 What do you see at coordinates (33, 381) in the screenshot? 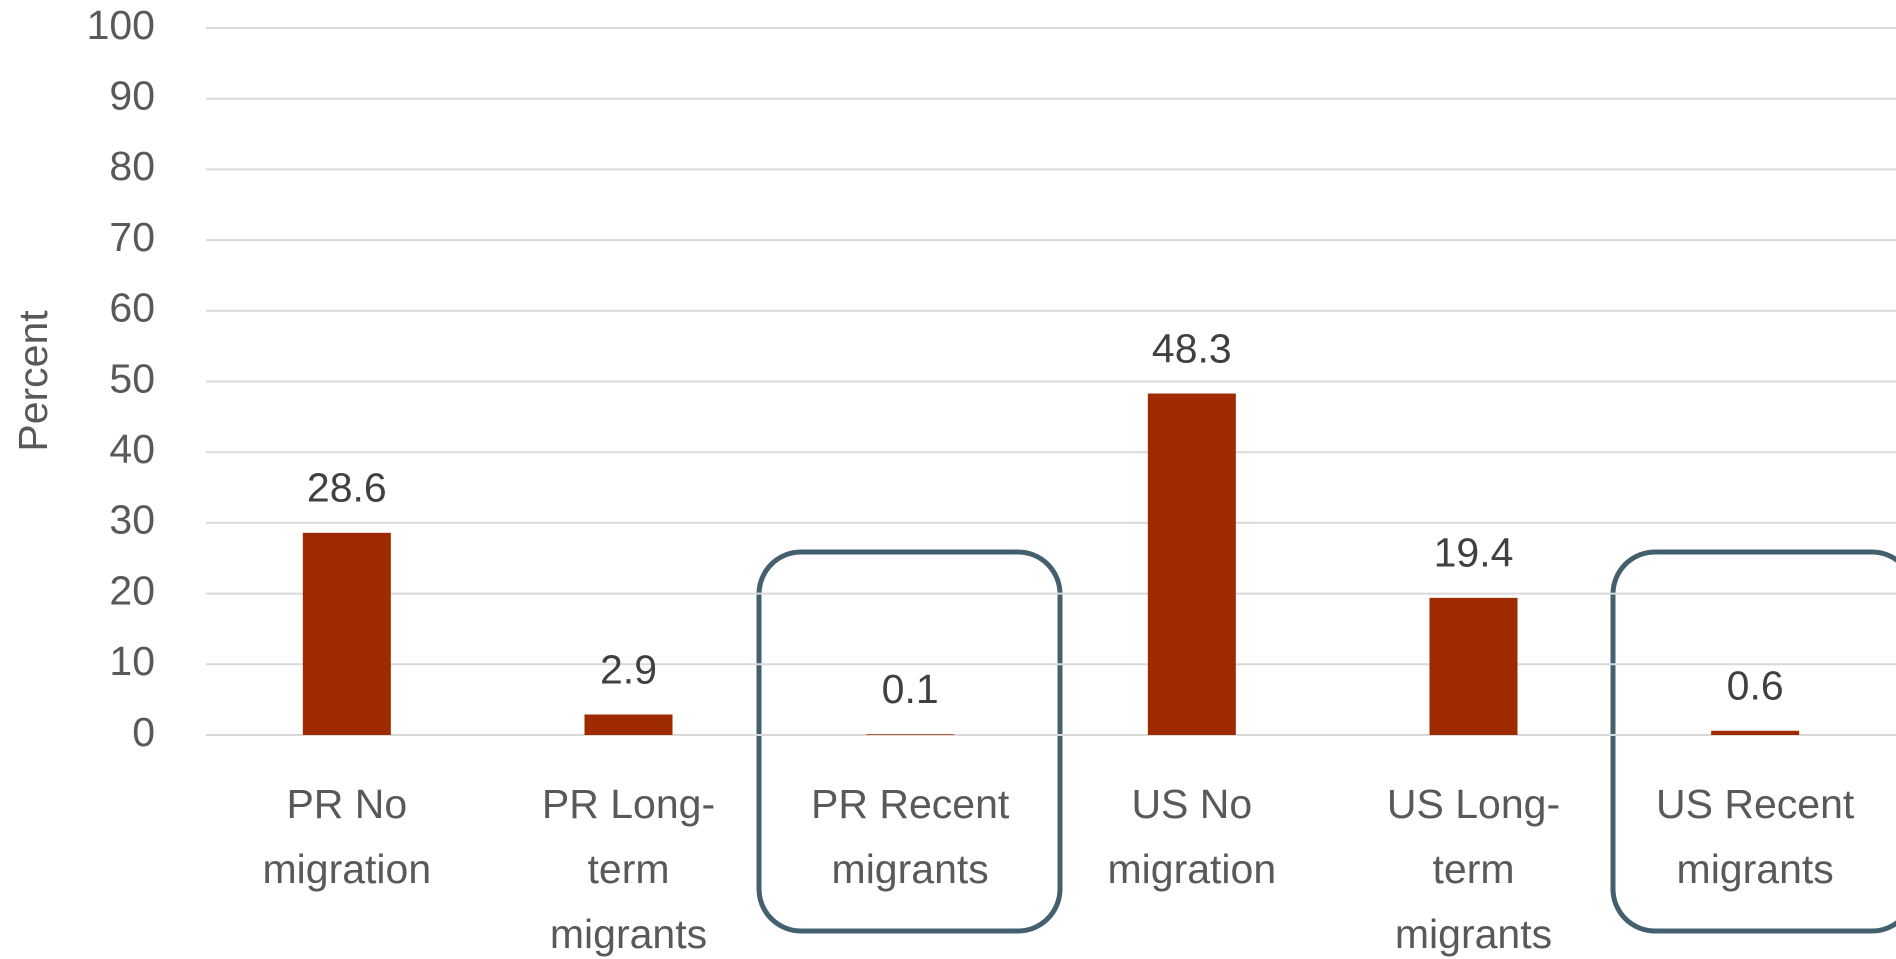
I see `y-axis-label: Percent` at bounding box center [33, 381].